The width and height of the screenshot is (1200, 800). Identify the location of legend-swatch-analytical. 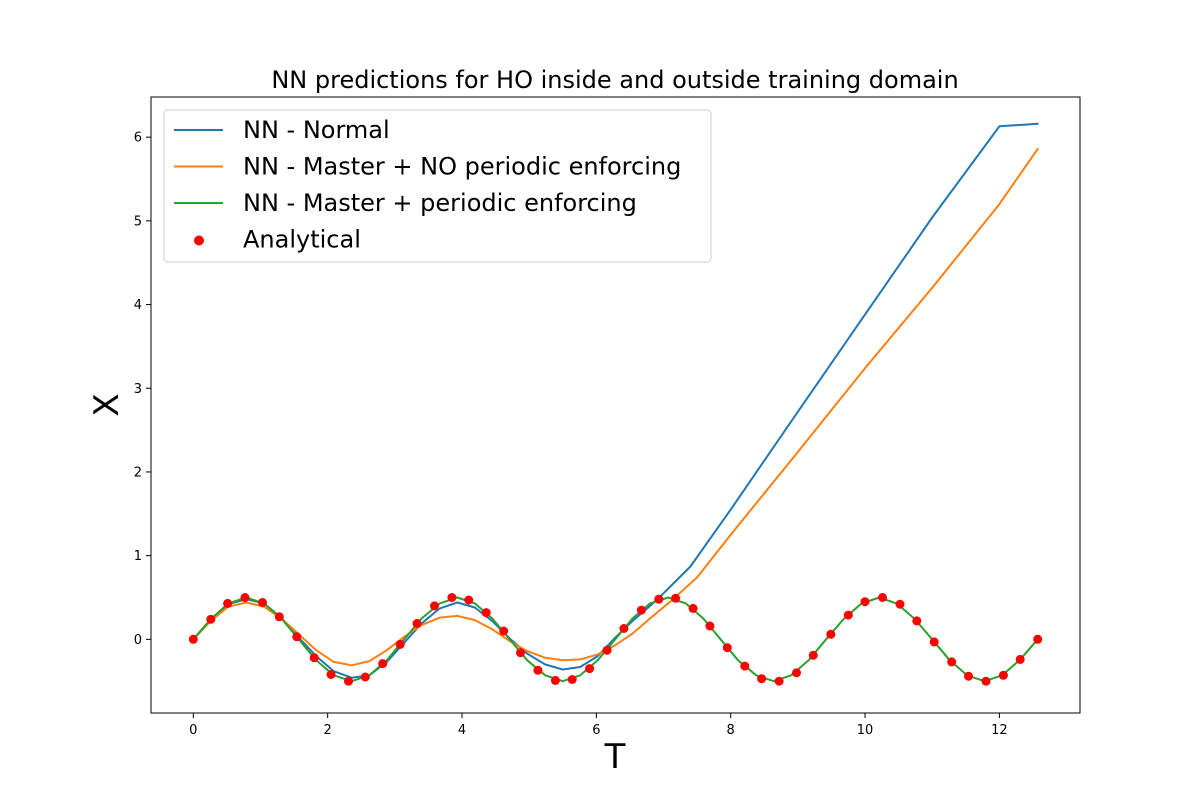
(199, 240).